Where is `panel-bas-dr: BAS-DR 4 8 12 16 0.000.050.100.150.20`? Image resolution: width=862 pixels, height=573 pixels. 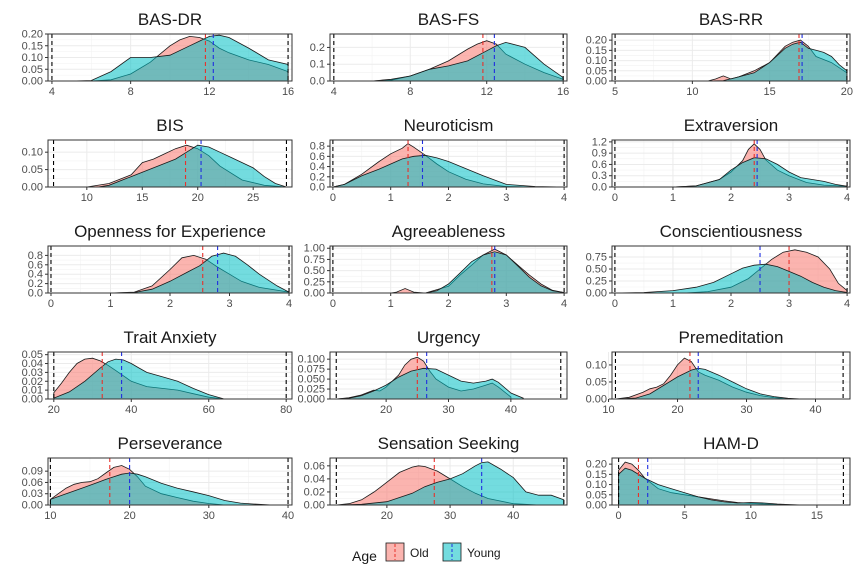
panel-bas-dr: BAS-DR 4 8 12 16 0.000.050.100.150.20 is located at coordinates (158, 54).